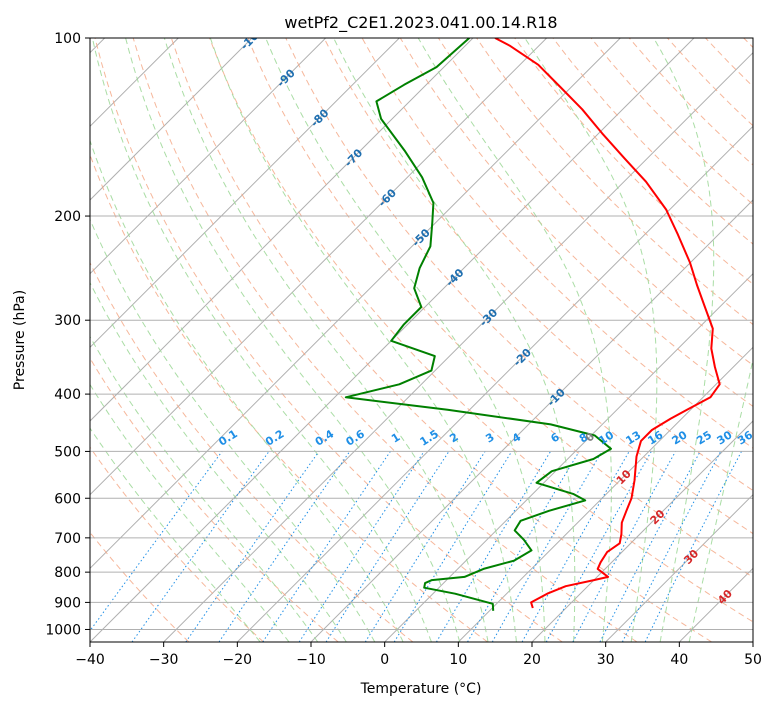 Image resolution: width=775 pixels, height=708 pixels. Describe the element at coordinates (67, 539) in the screenshot. I see `y-tick-label: 700` at that location.